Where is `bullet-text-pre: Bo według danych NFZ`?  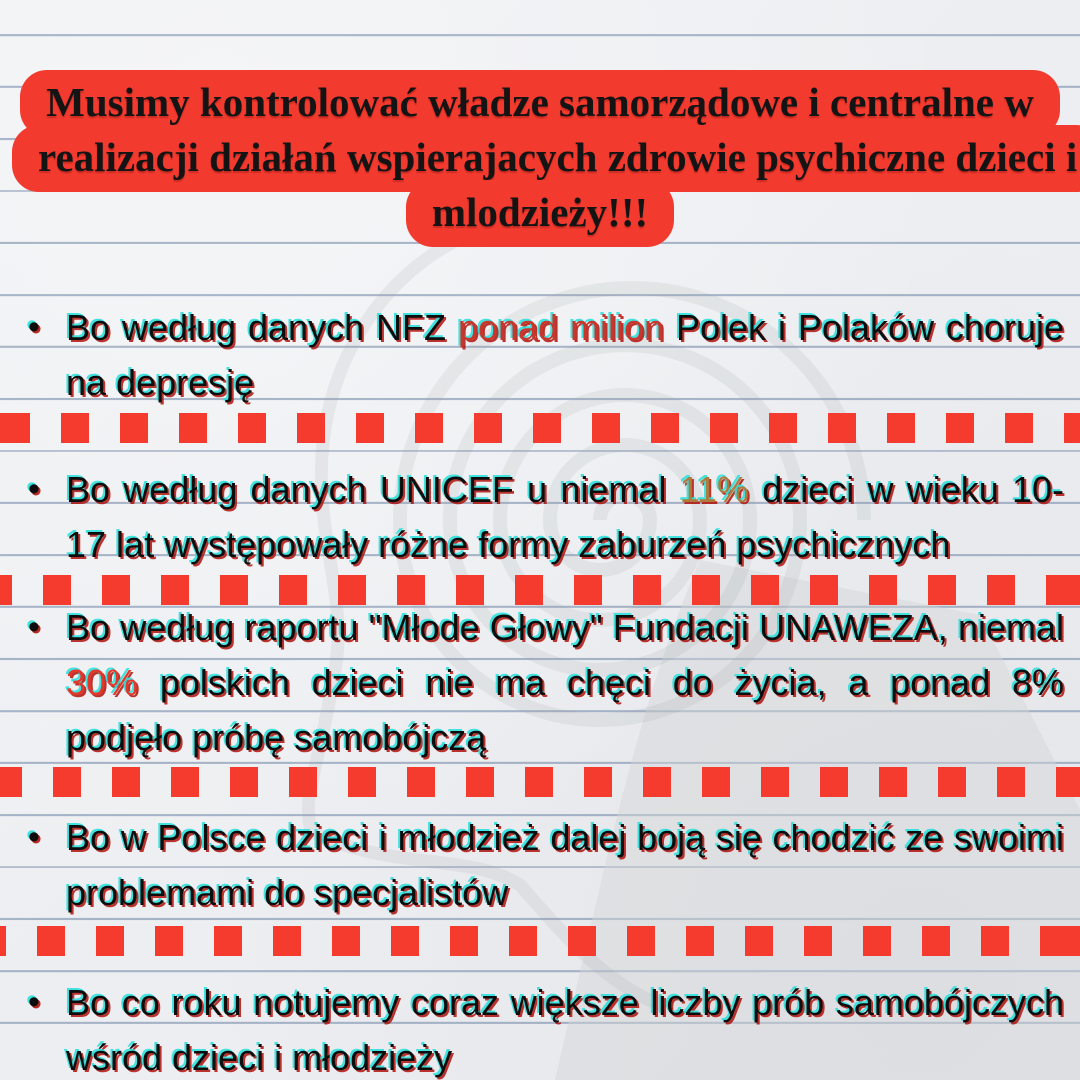
bullet-text-pre: Bo według danych NFZ is located at coordinates (262, 327).